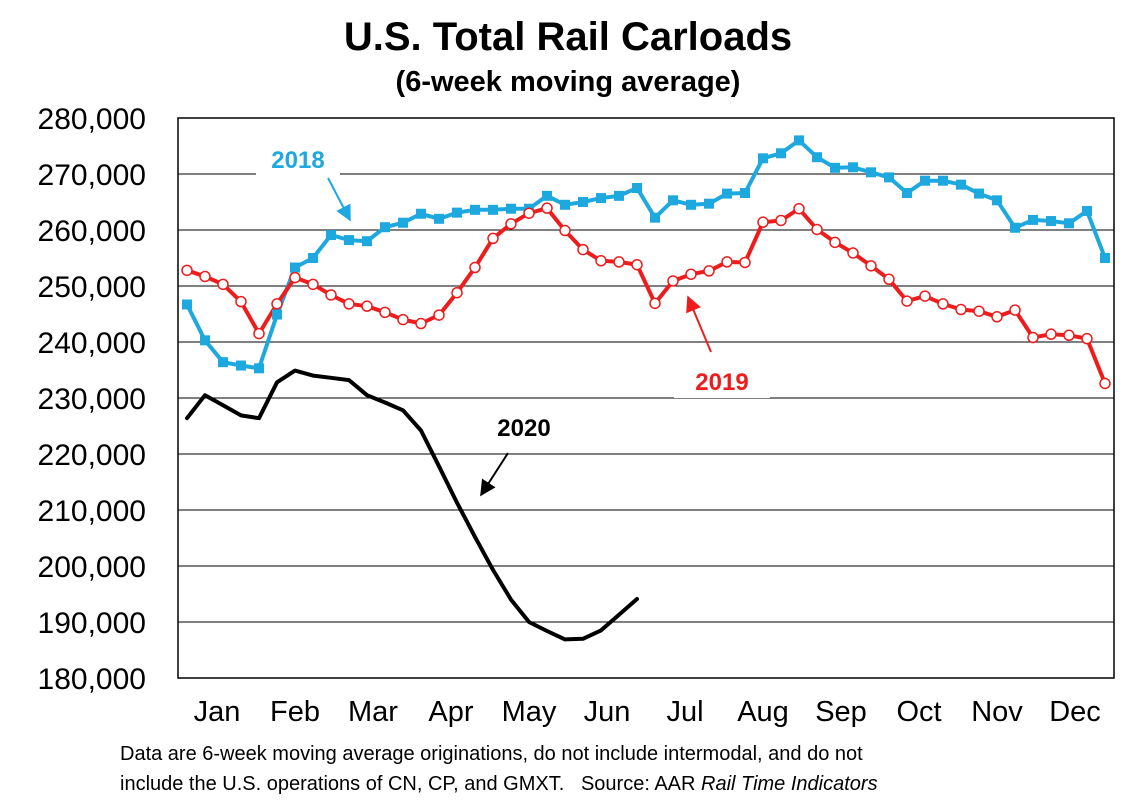 The width and height of the screenshot is (1126, 810). What do you see at coordinates (607, 712) in the screenshot?
I see `x-tick-label: Jun` at bounding box center [607, 712].